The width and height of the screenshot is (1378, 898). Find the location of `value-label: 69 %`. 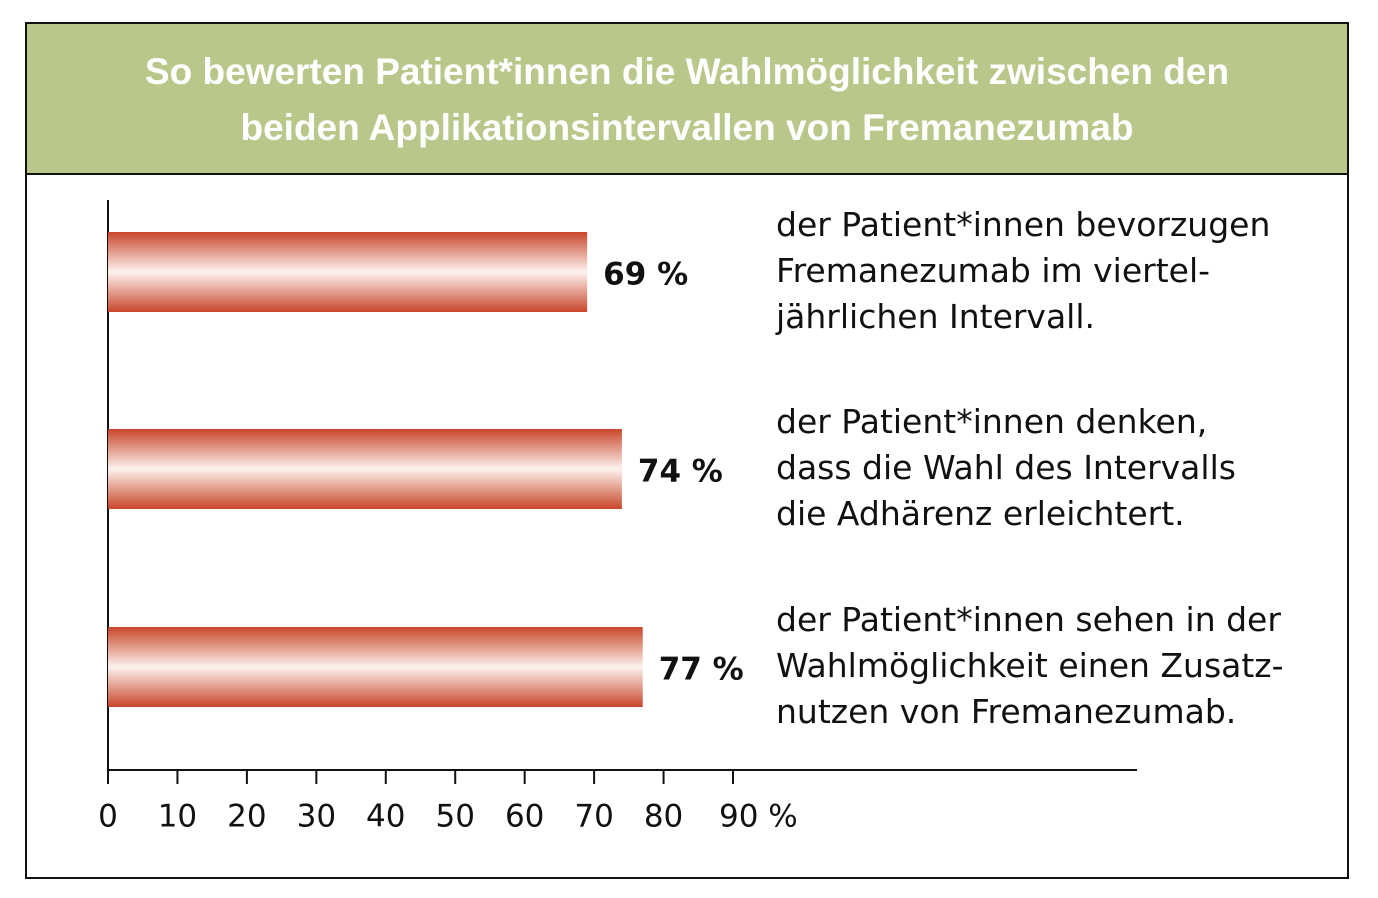

value-label: 69 % is located at coordinates (645, 275).